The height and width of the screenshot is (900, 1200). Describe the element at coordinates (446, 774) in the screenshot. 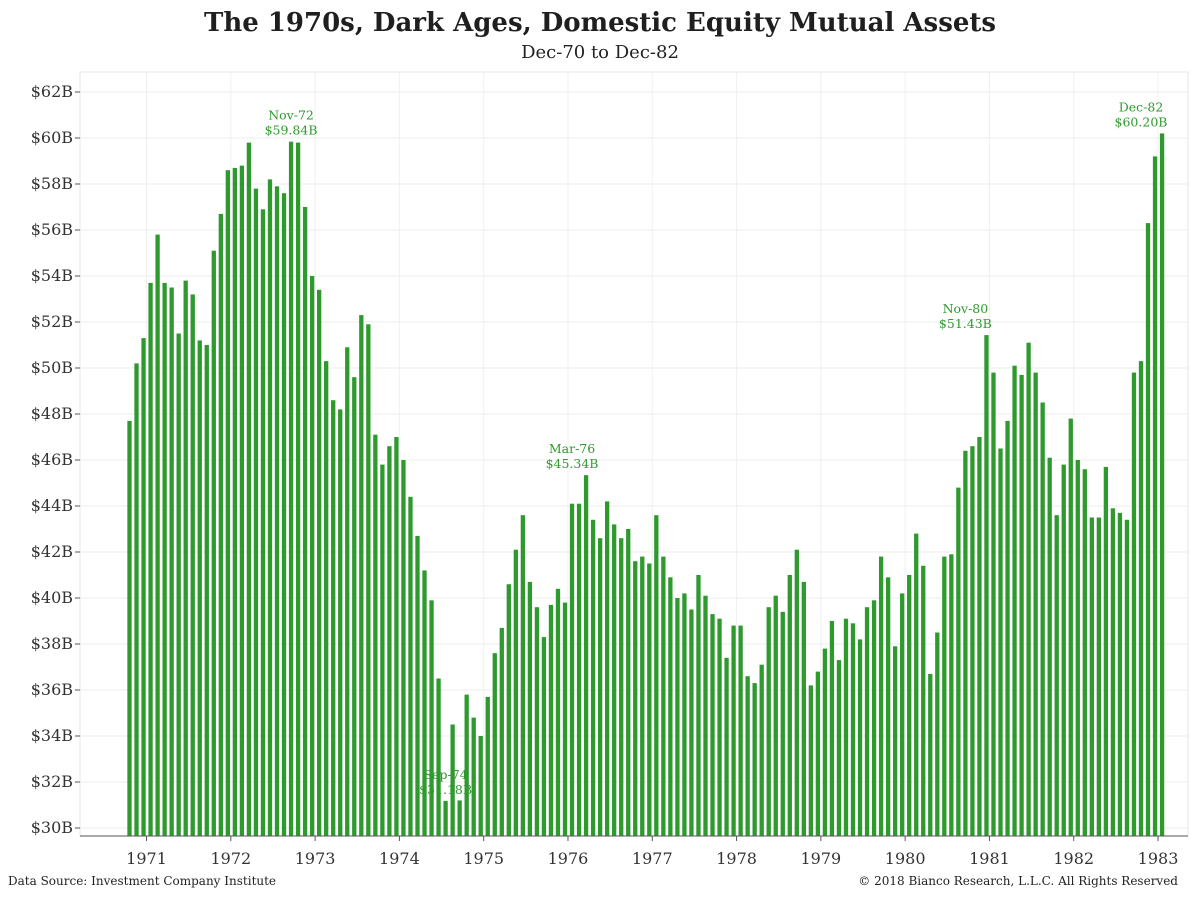

I see `annotation-date: Sep-74` at that location.